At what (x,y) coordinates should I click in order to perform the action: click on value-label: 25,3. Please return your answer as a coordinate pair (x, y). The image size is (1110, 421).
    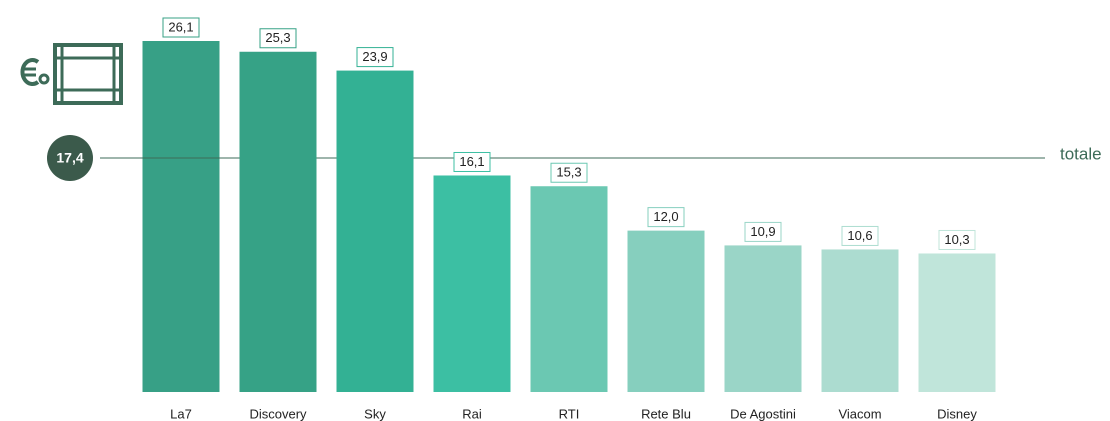
    Looking at the image, I should click on (277, 37).